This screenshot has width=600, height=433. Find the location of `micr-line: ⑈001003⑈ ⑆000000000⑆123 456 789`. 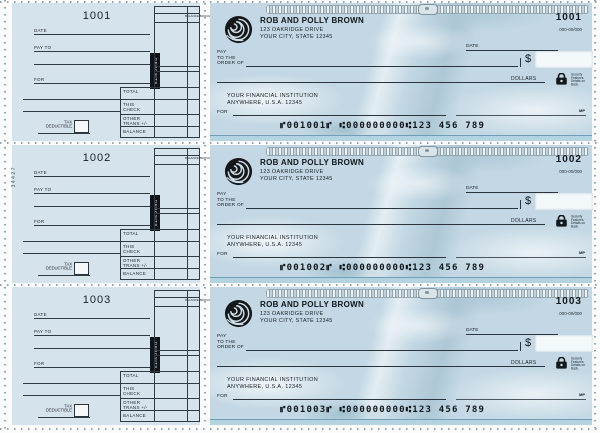

micr-line: ⑈001003⑈ ⑆000000000⑆123 456 789 is located at coordinates (383, 410).